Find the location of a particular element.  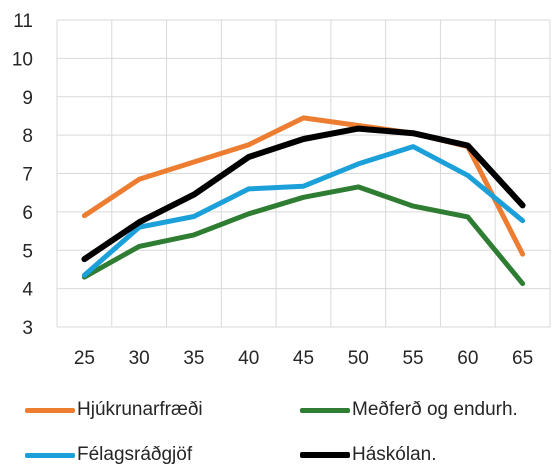

x-tick-label: 40 is located at coordinates (248, 358).